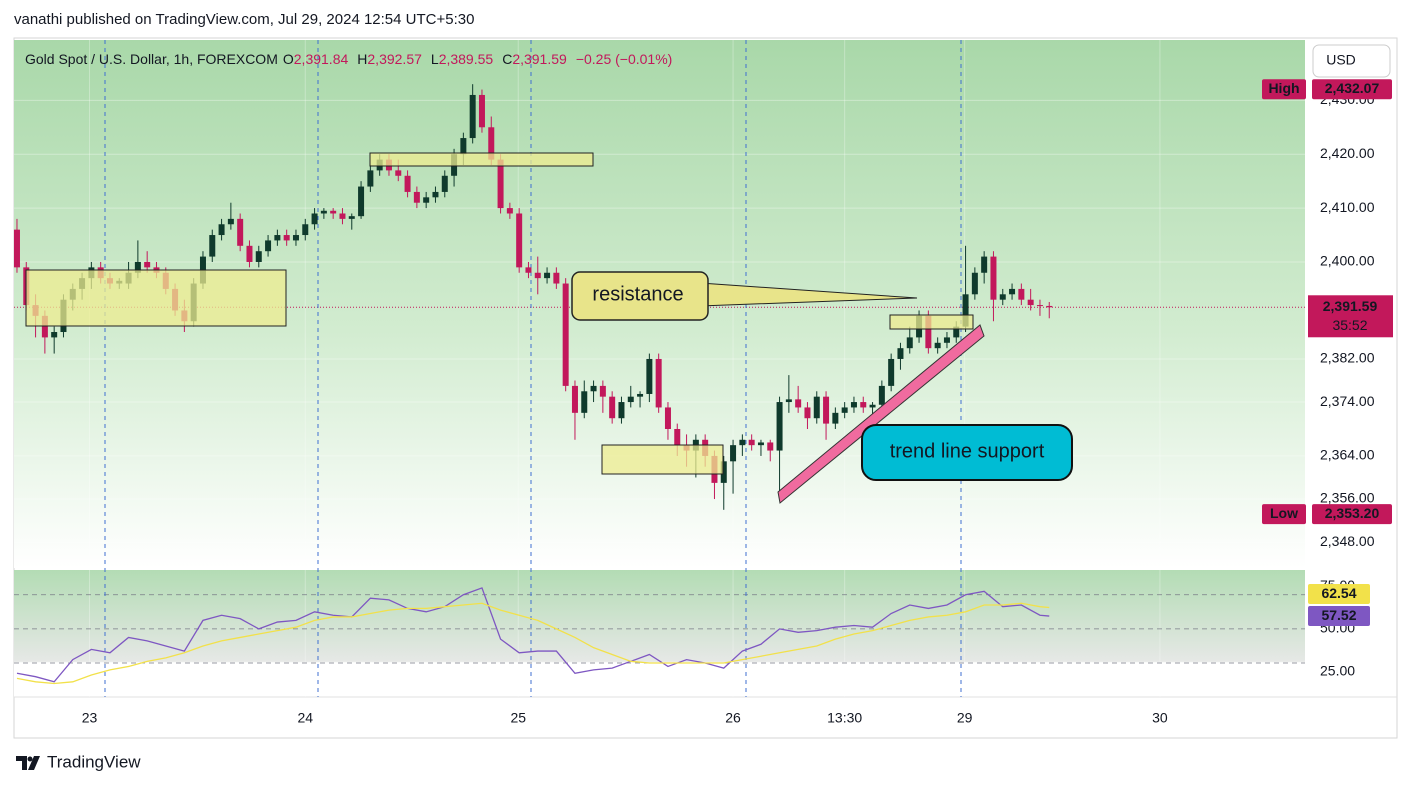  I want to click on y-tick-label: 2,364.00, so click(1347, 455).